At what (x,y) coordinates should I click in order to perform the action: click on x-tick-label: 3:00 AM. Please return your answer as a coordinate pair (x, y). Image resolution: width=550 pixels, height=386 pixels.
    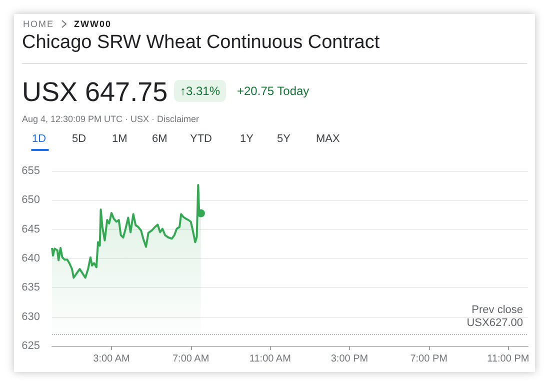
    Looking at the image, I should click on (111, 359).